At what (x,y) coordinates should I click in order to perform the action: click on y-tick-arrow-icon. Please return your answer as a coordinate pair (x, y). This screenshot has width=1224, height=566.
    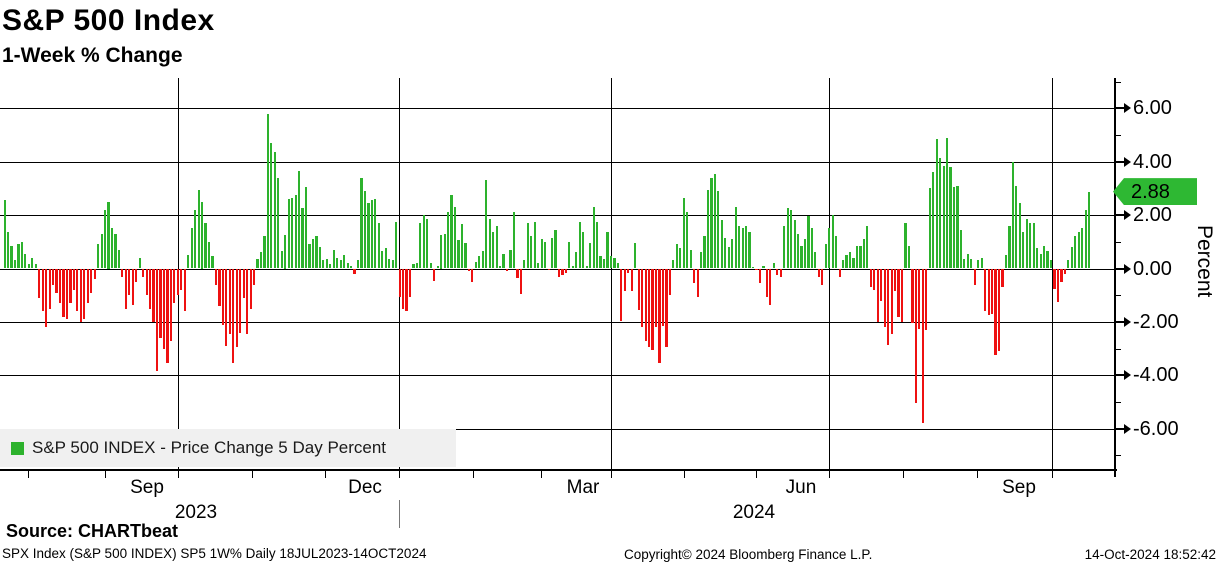
    Looking at the image, I should click on (1127, 321).